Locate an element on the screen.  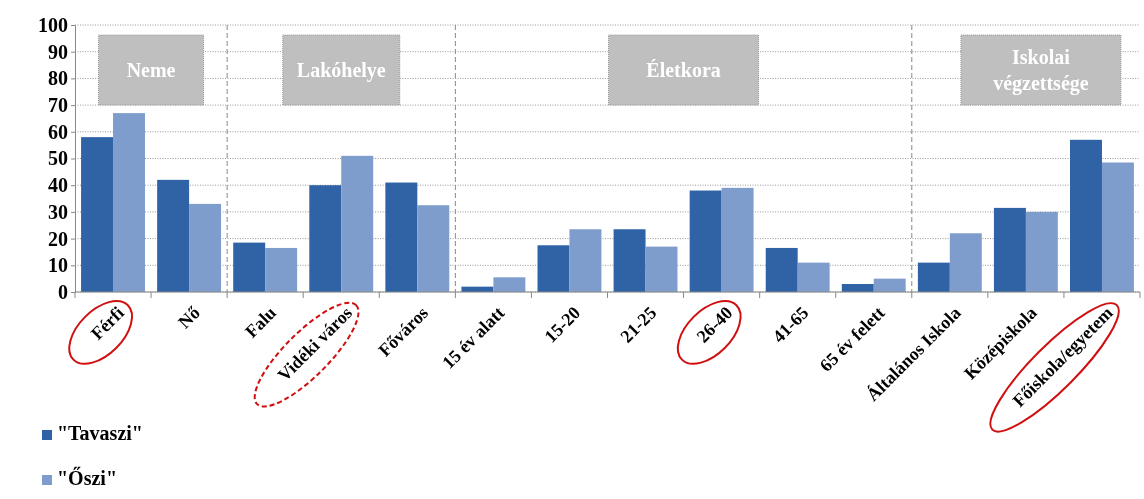
y-tick-label: 60 is located at coordinates (58, 131).